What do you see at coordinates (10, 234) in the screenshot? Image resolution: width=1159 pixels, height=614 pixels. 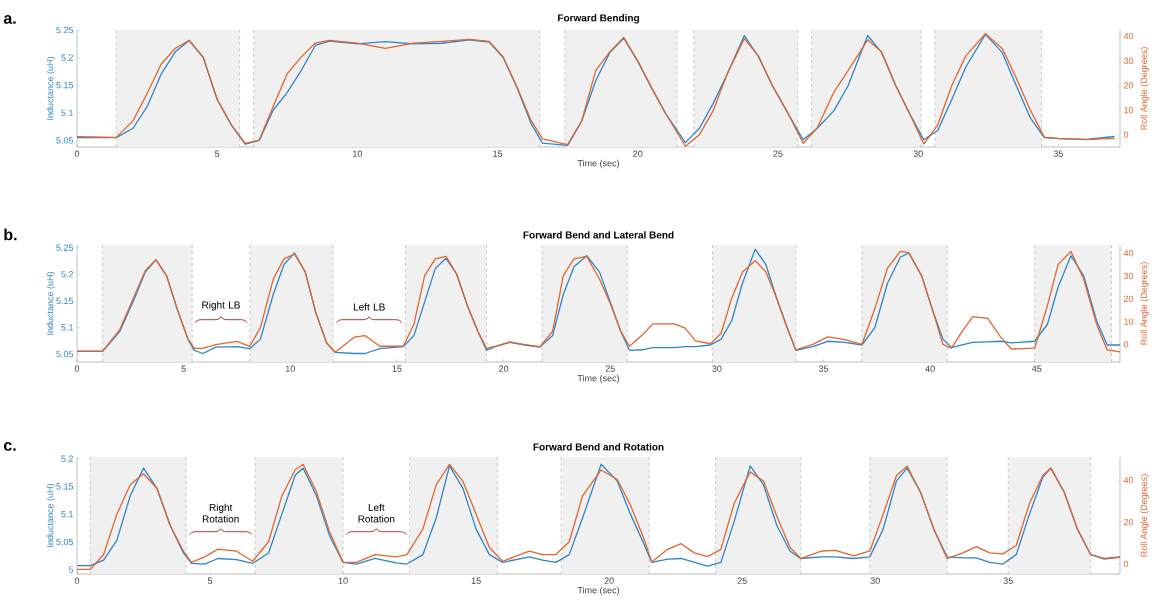 I see `text: b.` at bounding box center [10, 234].